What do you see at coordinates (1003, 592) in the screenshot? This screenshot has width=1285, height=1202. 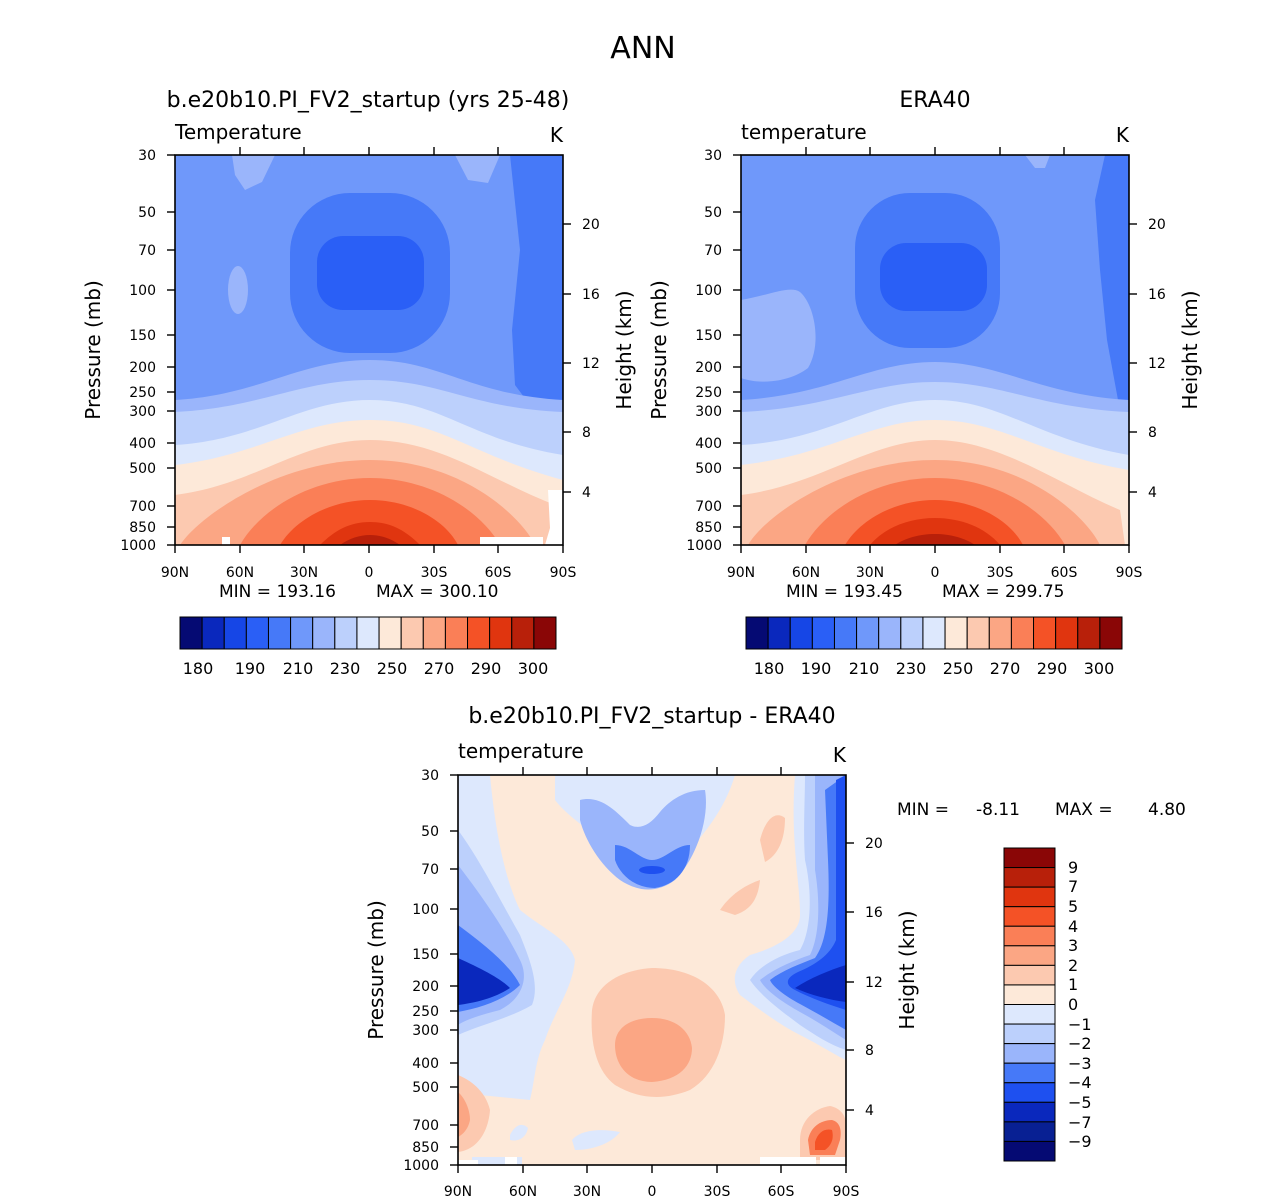 I see `max-label: MAX = 299.75` at bounding box center [1003, 592].